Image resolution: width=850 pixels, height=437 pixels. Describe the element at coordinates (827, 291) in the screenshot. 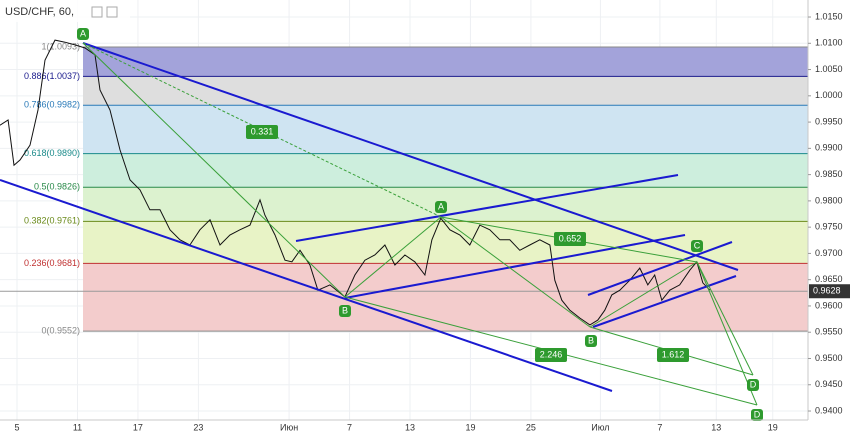

I see `last-price-label: 0.9628` at that location.